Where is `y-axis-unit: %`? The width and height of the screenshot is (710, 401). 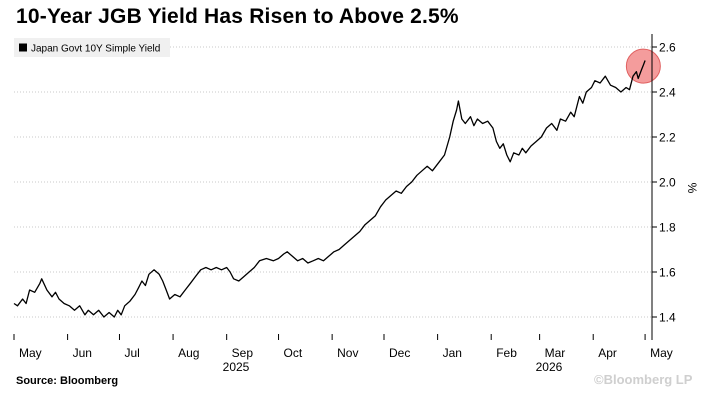 y-axis-unit: % is located at coordinates (692, 188).